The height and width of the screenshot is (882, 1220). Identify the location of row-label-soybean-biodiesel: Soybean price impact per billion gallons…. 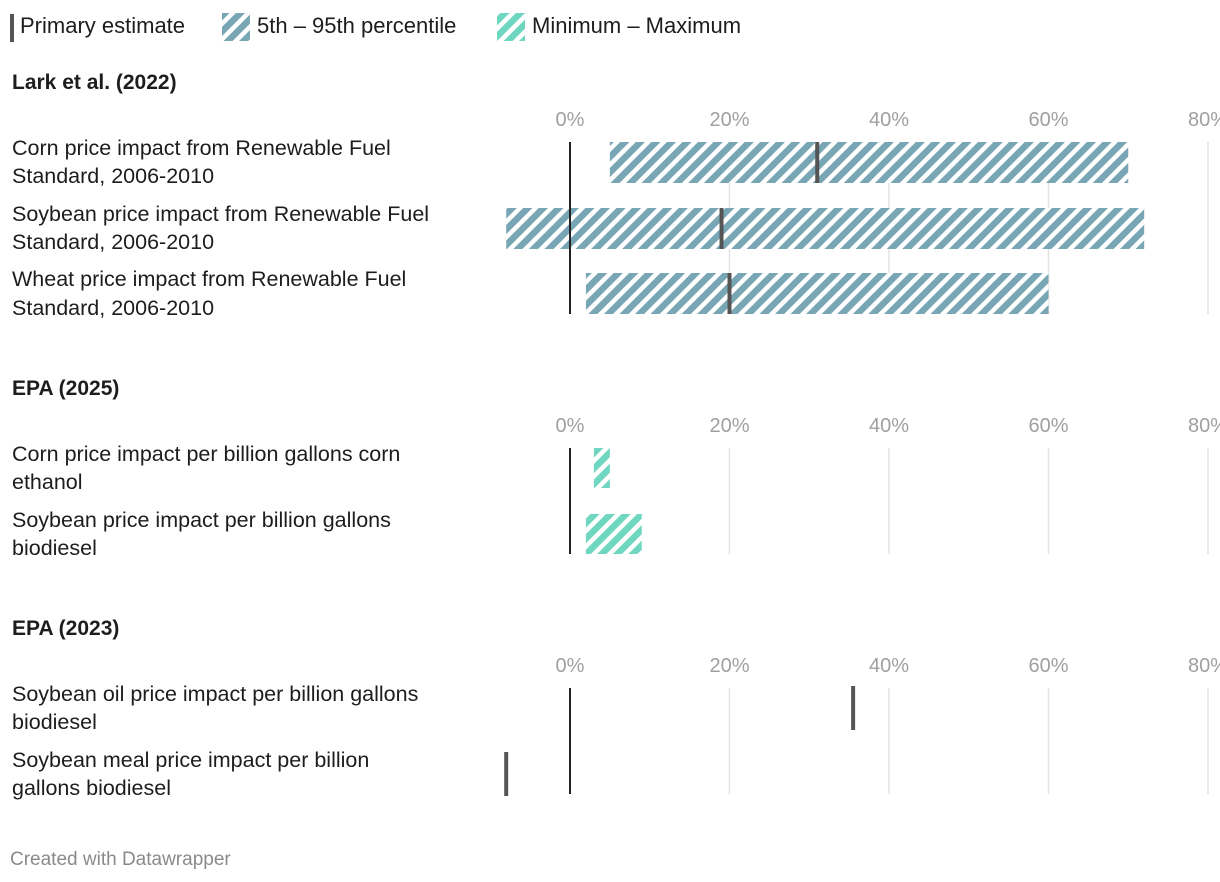
(204, 534).